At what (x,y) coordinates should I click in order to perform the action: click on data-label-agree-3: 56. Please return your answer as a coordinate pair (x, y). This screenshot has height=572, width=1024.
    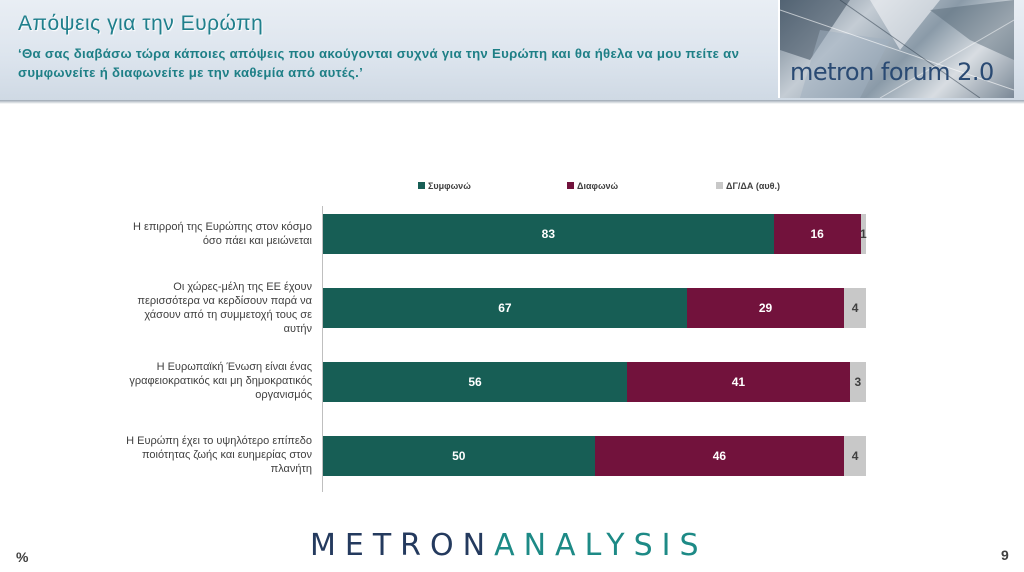
    Looking at the image, I should click on (475, 382).